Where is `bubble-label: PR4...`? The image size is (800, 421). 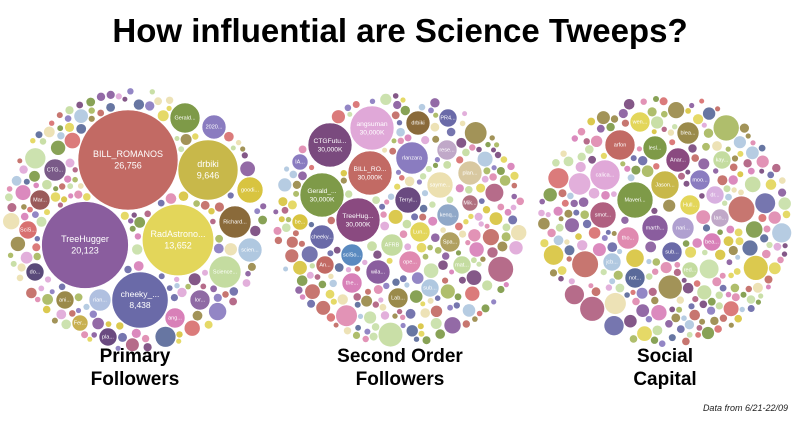
bubble-label: PR4... is located at coordinates (448, 118).